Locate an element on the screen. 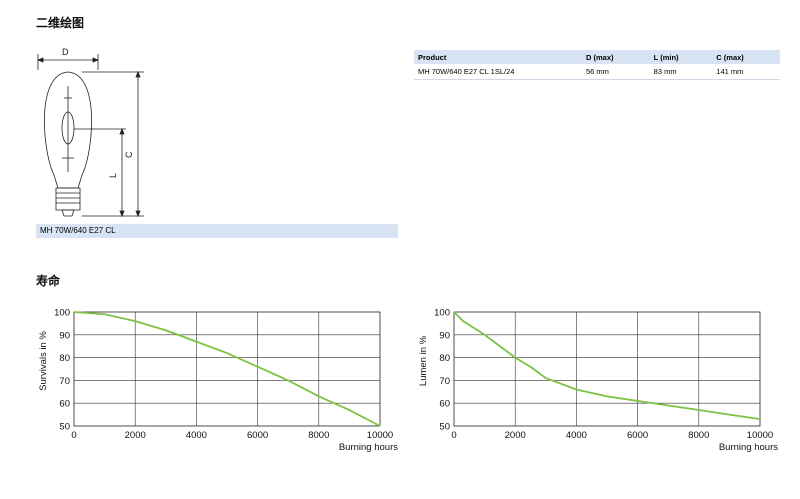  dimension-label-d: D is located at coordinates (65, 52).